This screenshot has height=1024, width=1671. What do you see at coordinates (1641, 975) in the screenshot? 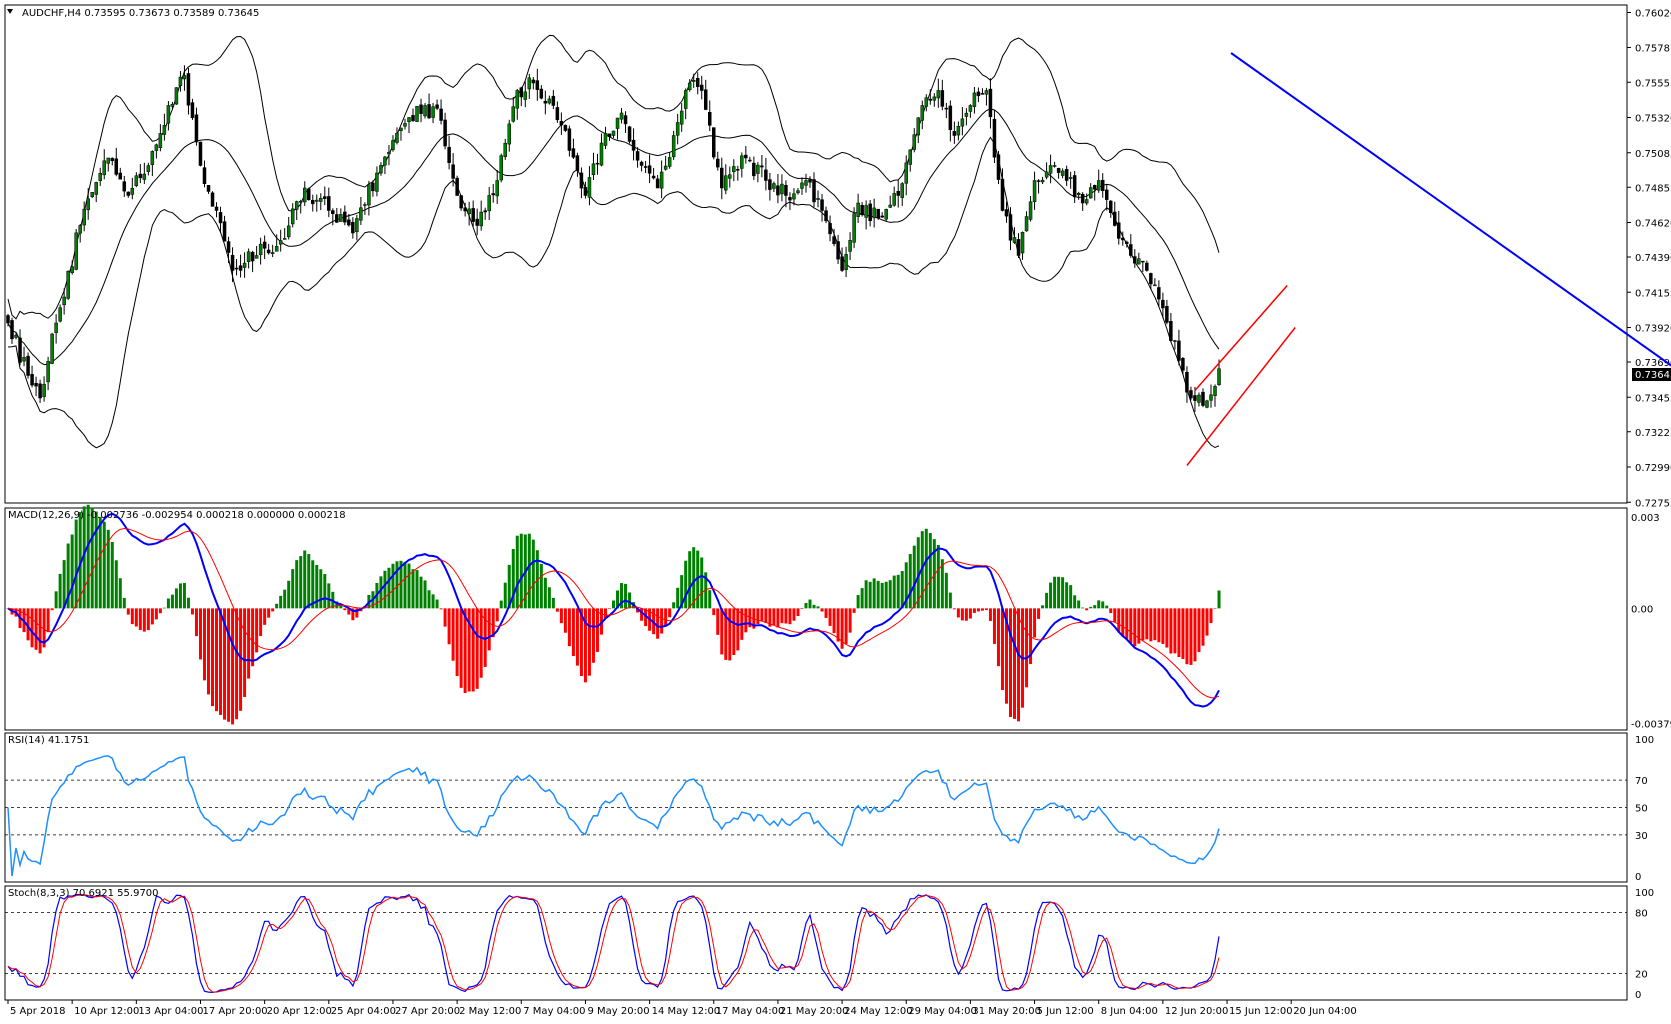
I see `stoch-tick-label: 20` at bounding box center [1641, 975].